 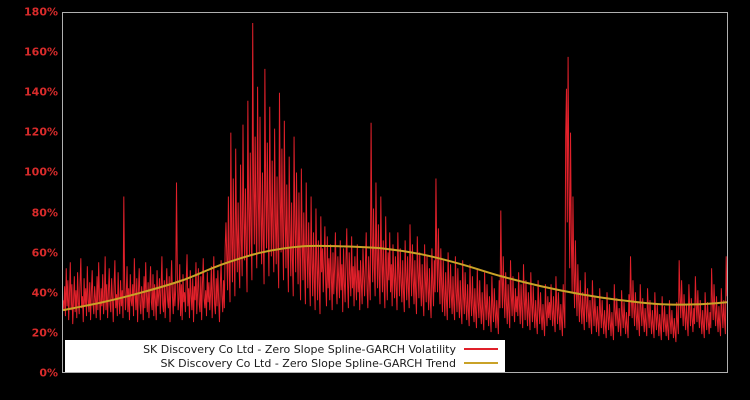 I want to click on y-axis-tick-label: 160%, so click(x=41, y=52).